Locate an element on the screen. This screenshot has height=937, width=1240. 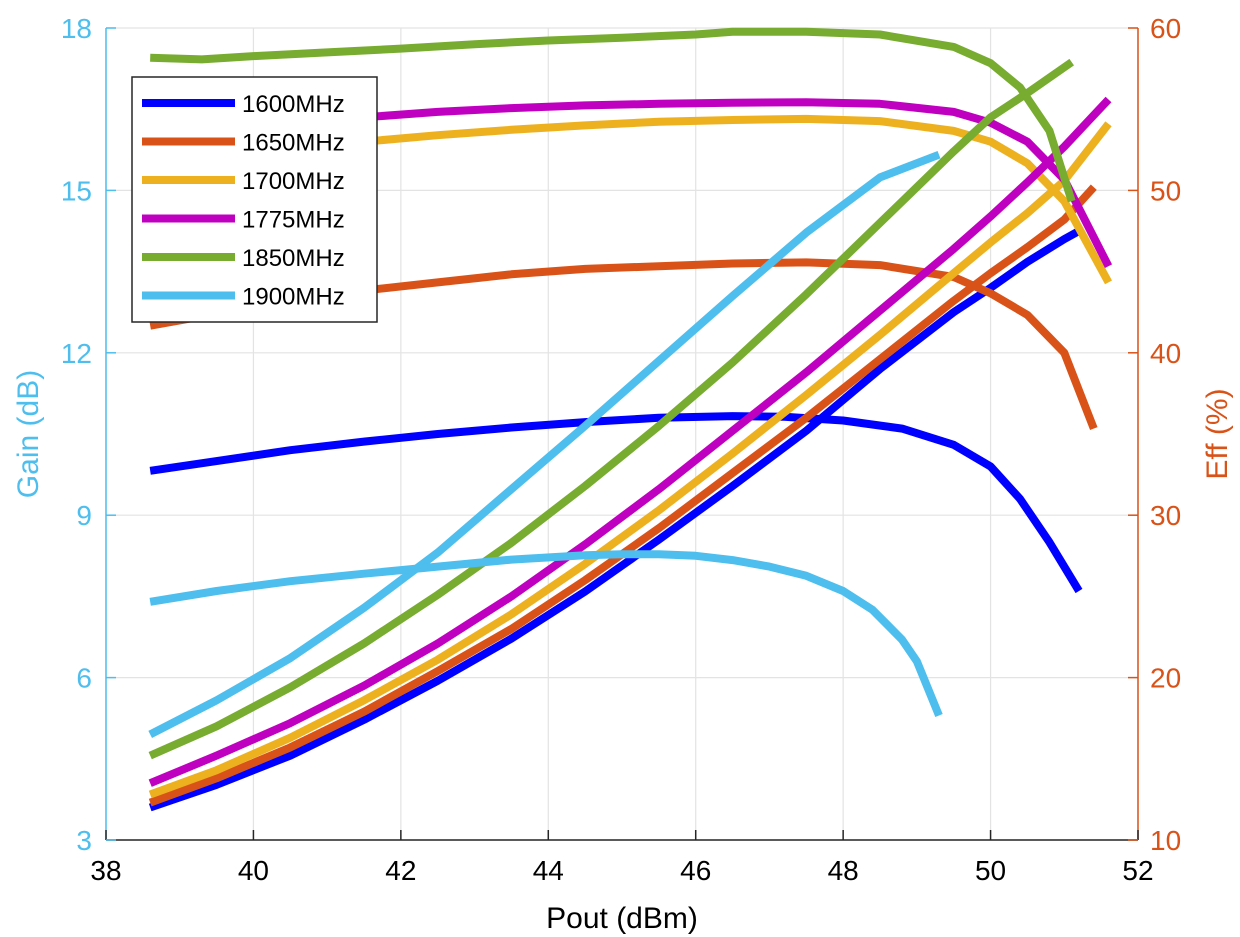
x-tick-label: 52 is located at coordinates (1137, 870).